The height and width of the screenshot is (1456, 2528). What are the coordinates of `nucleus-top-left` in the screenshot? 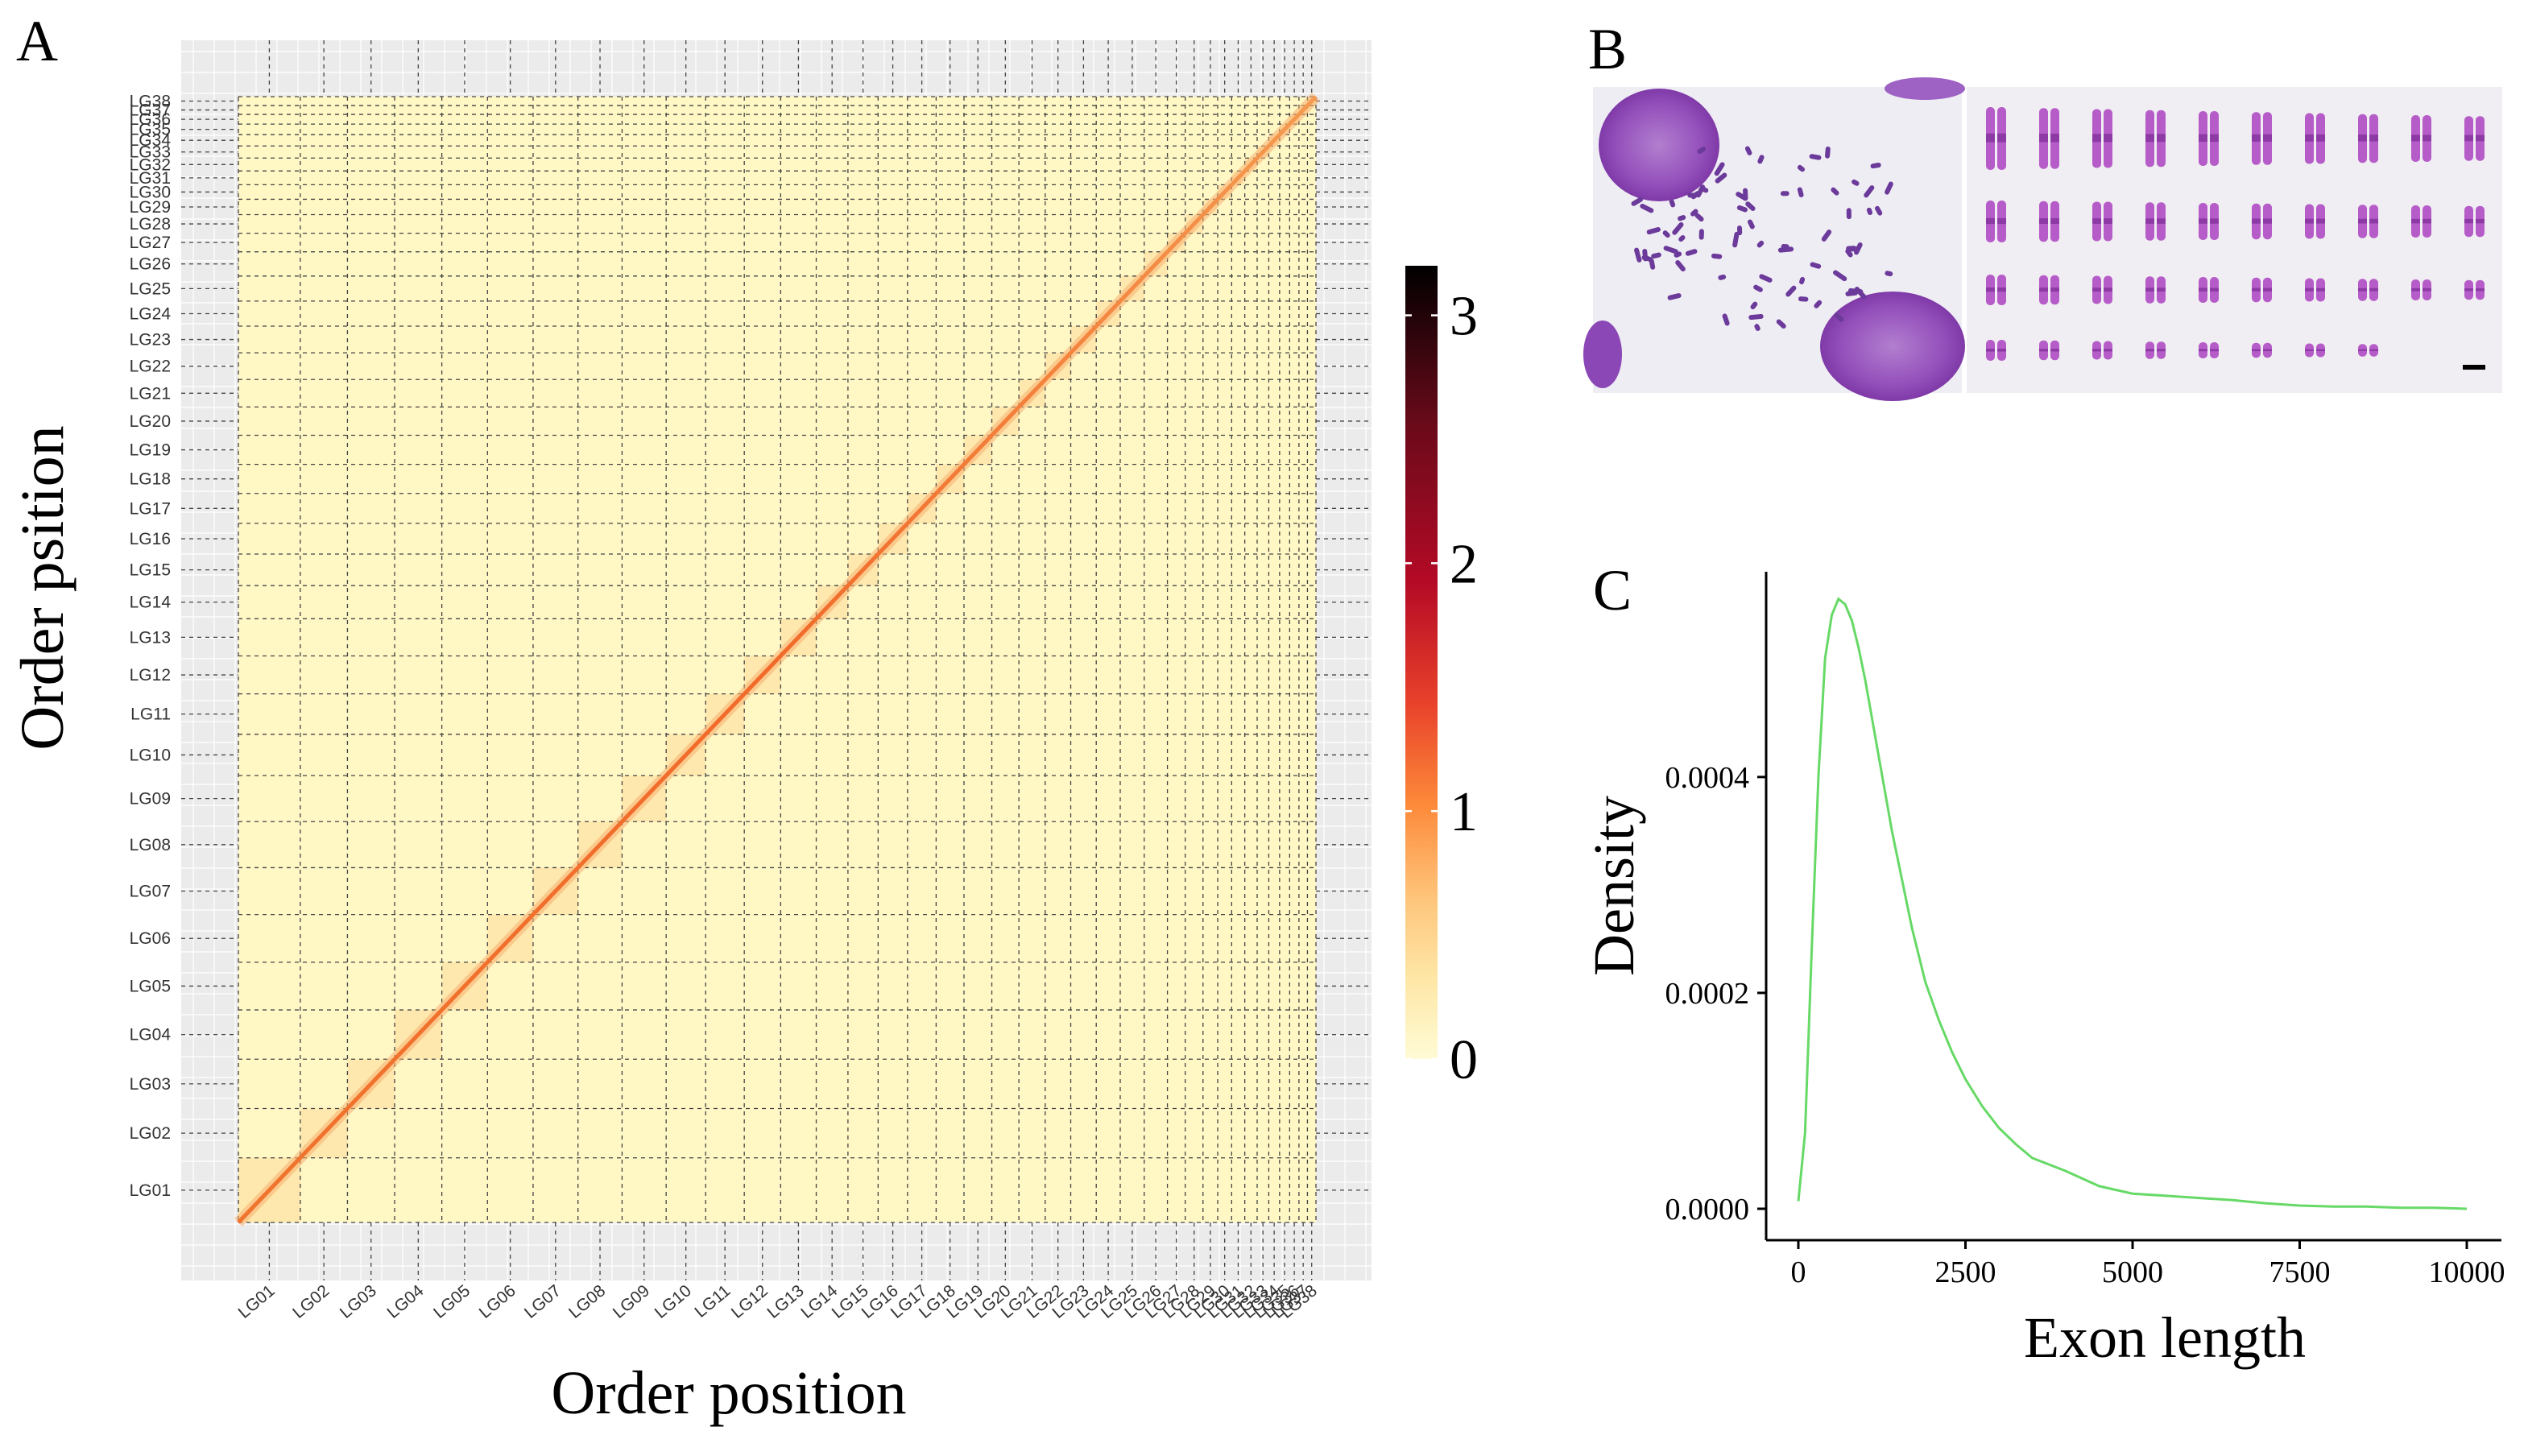 It's located at (1659, 145).